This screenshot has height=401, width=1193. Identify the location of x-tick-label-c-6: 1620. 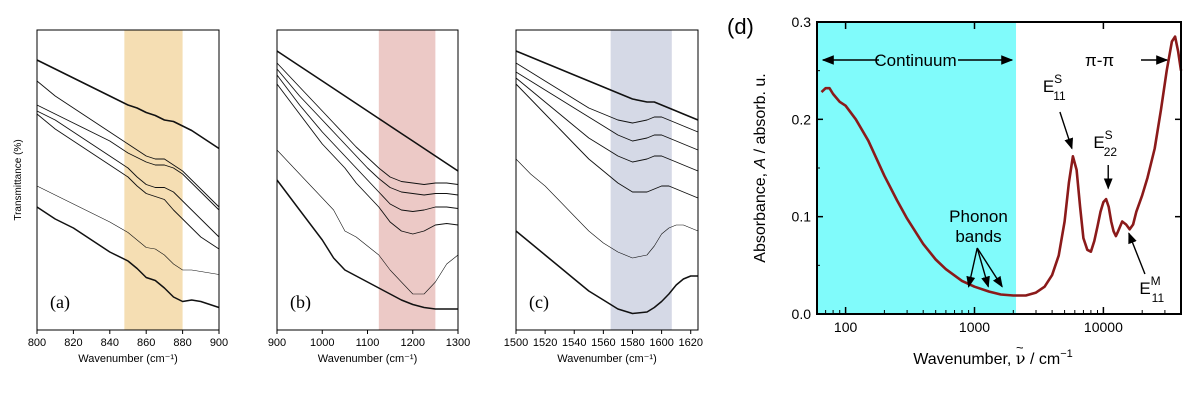
(690, 343).